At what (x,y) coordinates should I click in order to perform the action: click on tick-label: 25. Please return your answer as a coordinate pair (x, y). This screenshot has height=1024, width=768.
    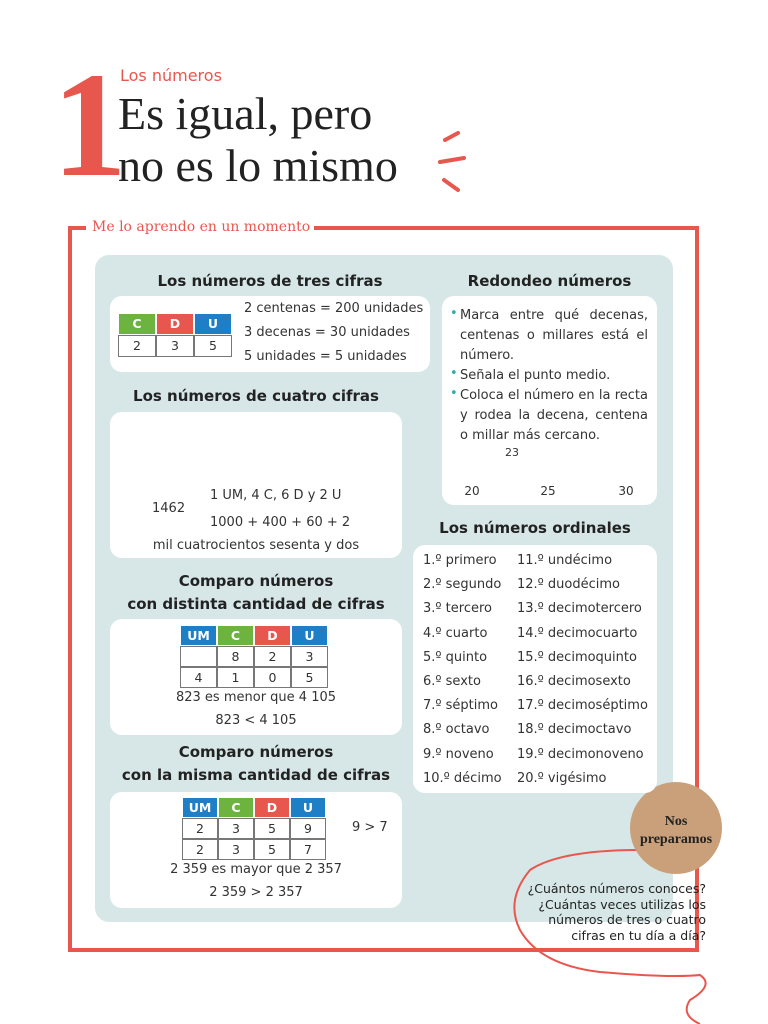
    Looking at the image, I should click on (548, 491).